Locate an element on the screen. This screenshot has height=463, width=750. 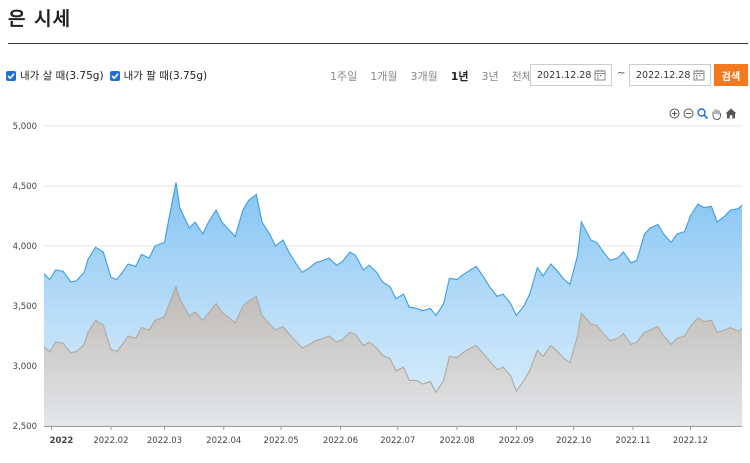
period-1week: 1주일 is located at coordinates (344, 76).